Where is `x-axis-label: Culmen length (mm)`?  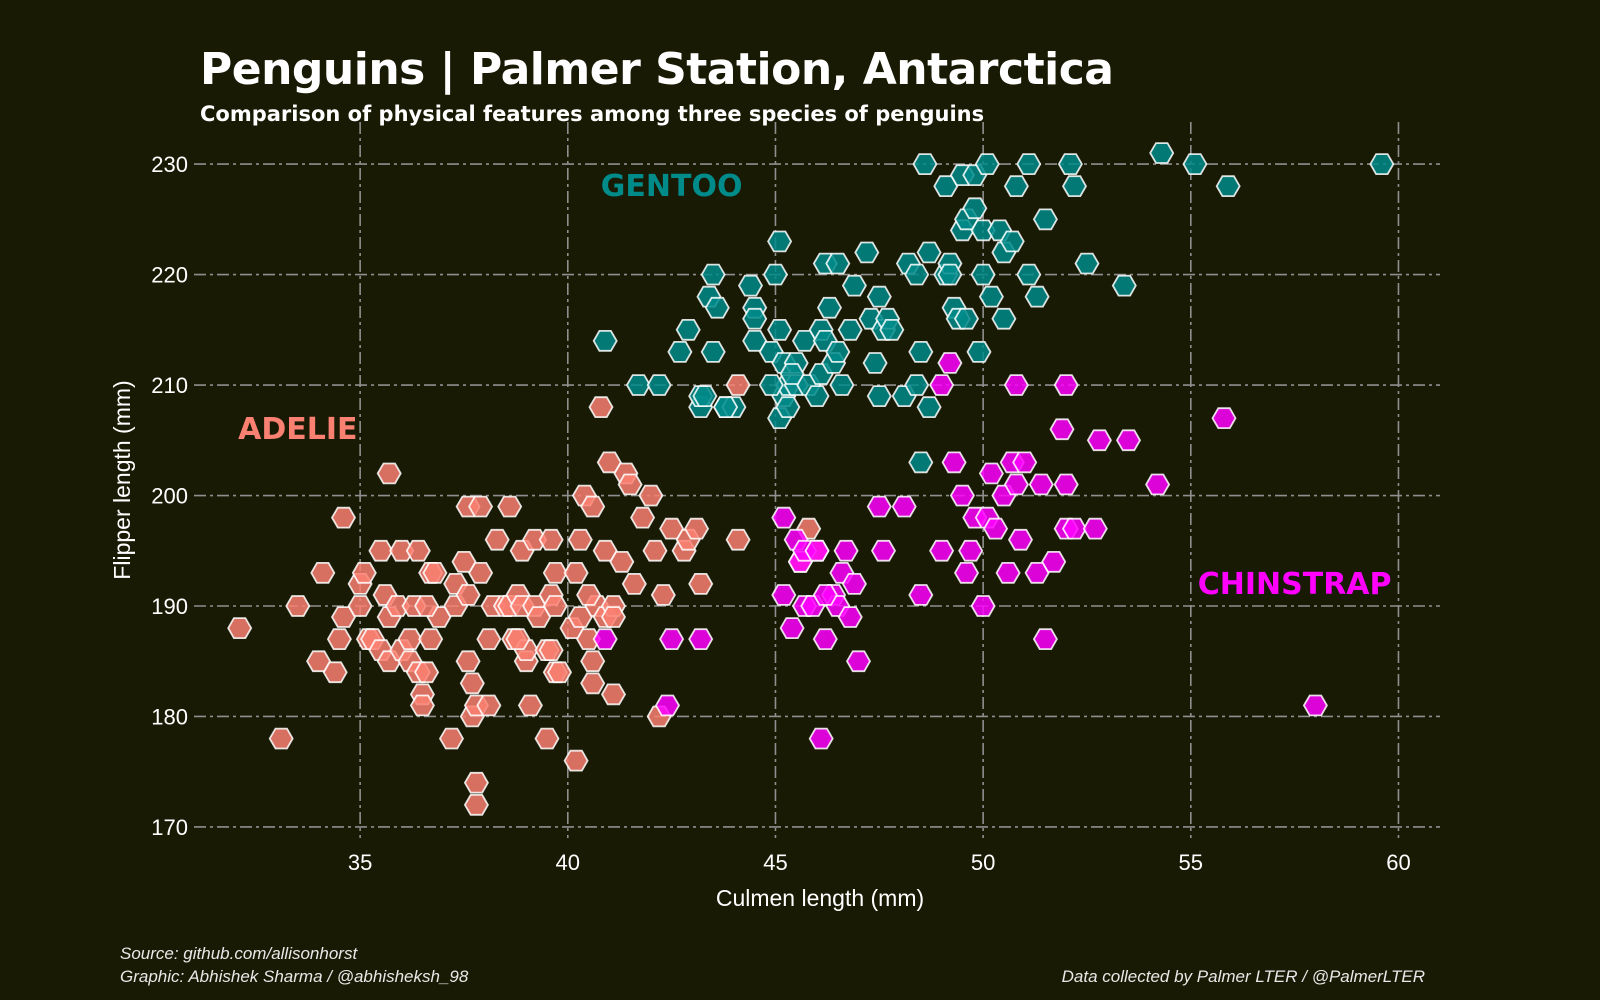
x-axis-label: Culmen length (mm) is located at coordinates (820, 898).